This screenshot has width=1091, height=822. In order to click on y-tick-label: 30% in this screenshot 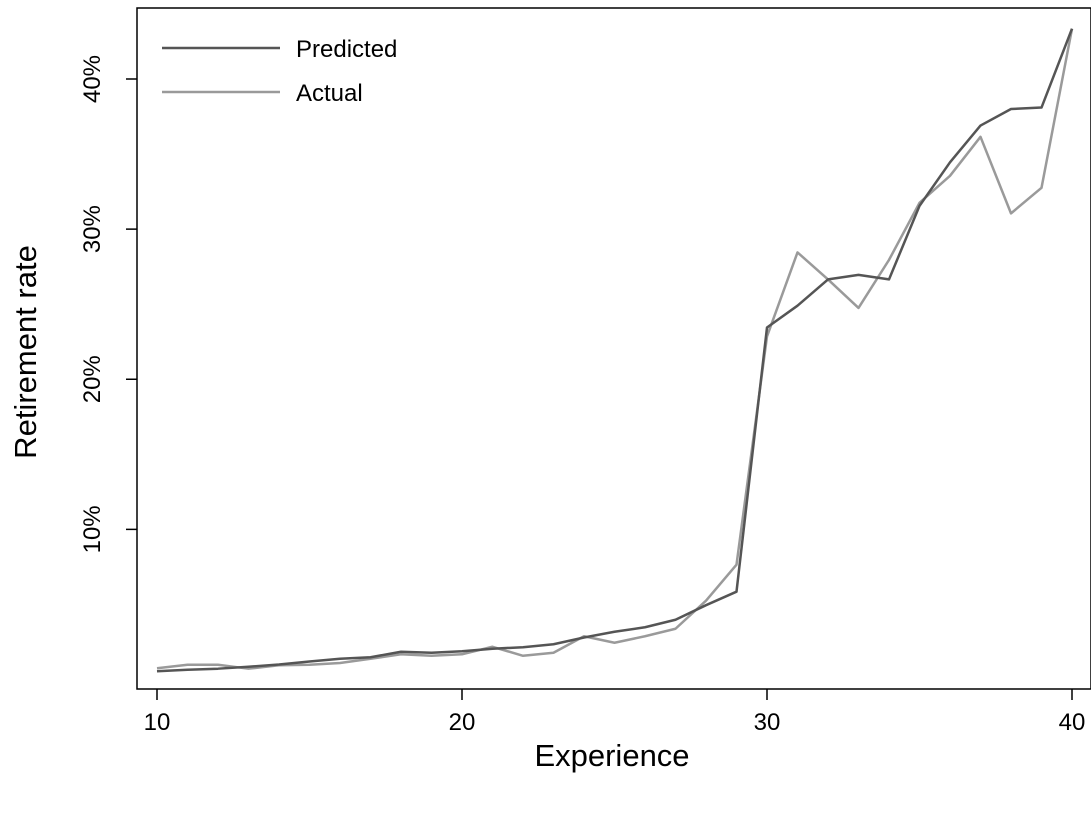, I will do `click(92, 229)`.